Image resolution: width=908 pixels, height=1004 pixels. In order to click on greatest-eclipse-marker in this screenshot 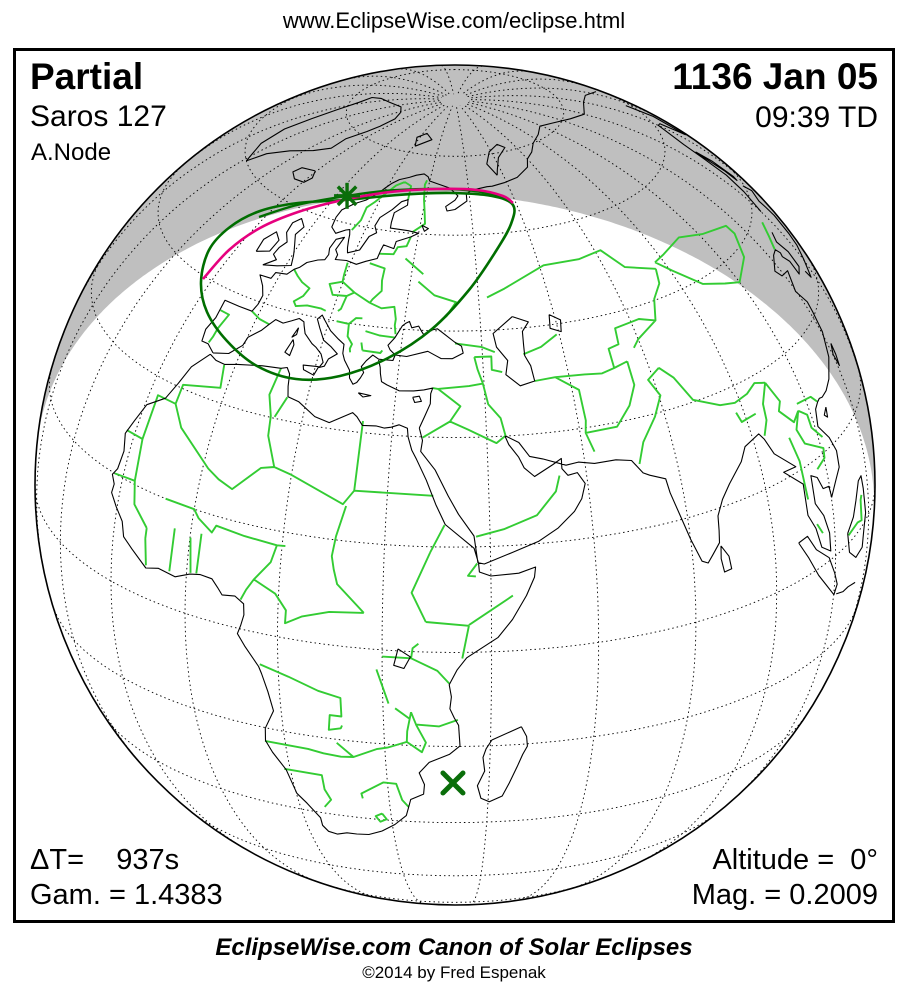, I will do `click(347, 195)`.